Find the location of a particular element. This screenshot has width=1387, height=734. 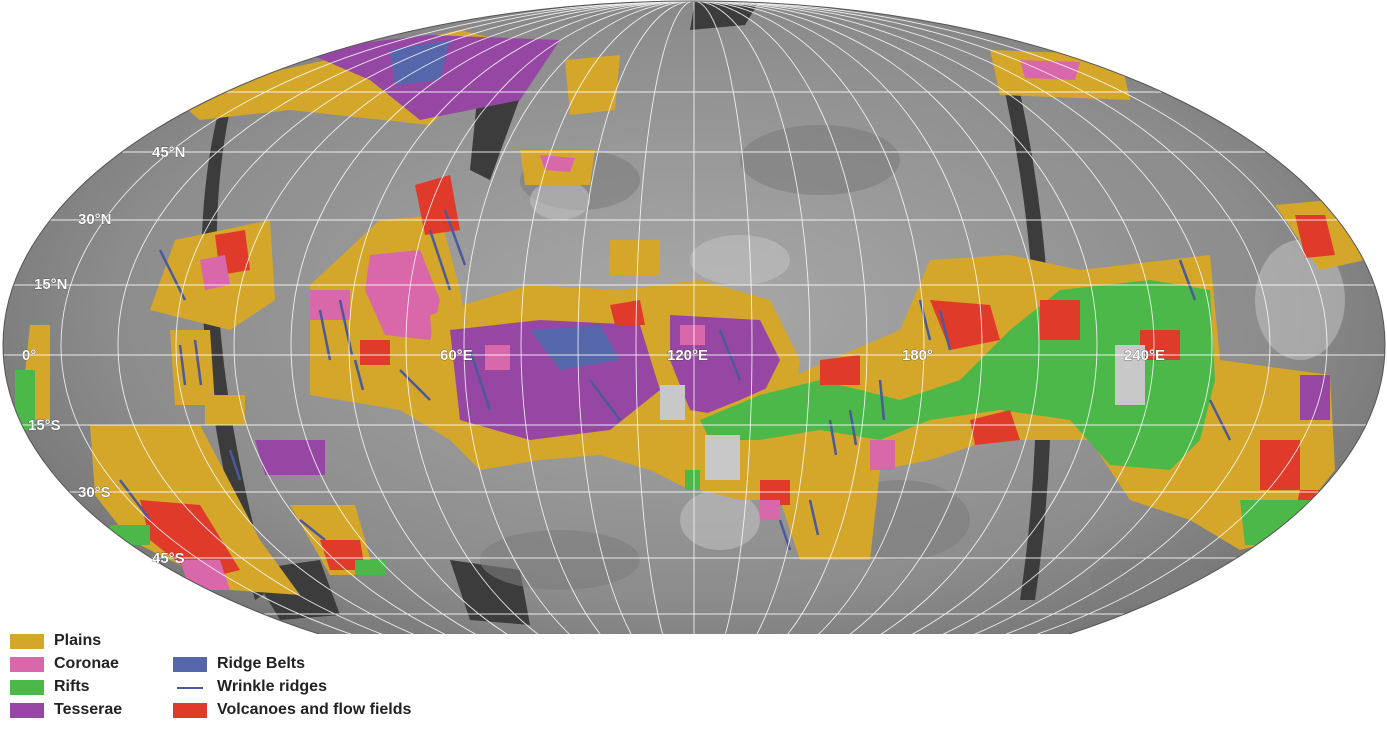

legend-label: Coronae is located at coordinates (86, 663).